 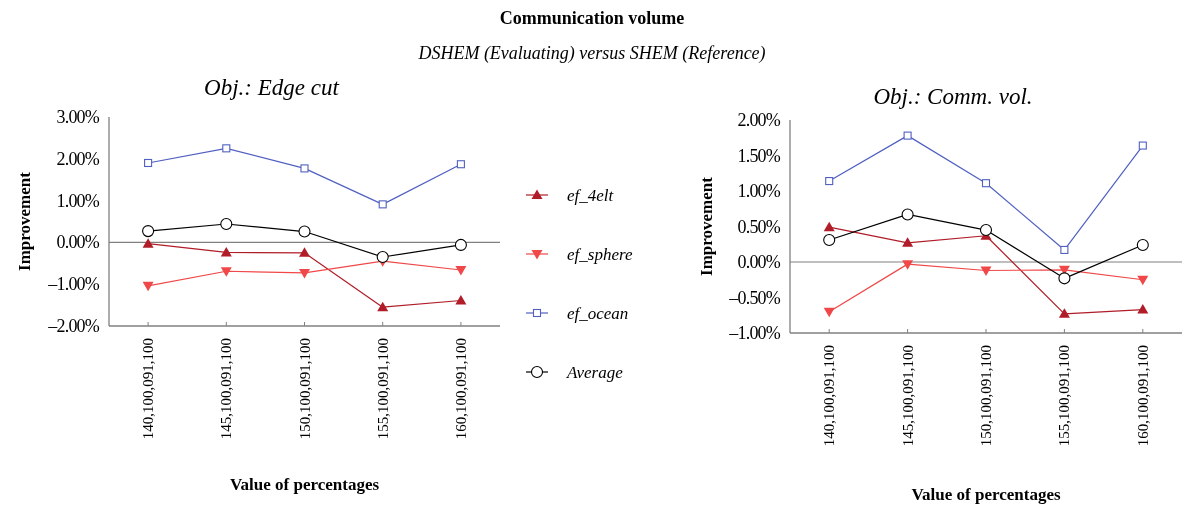 I want to click on y-tick-label: 0.50%, so click(x=759, y=226).